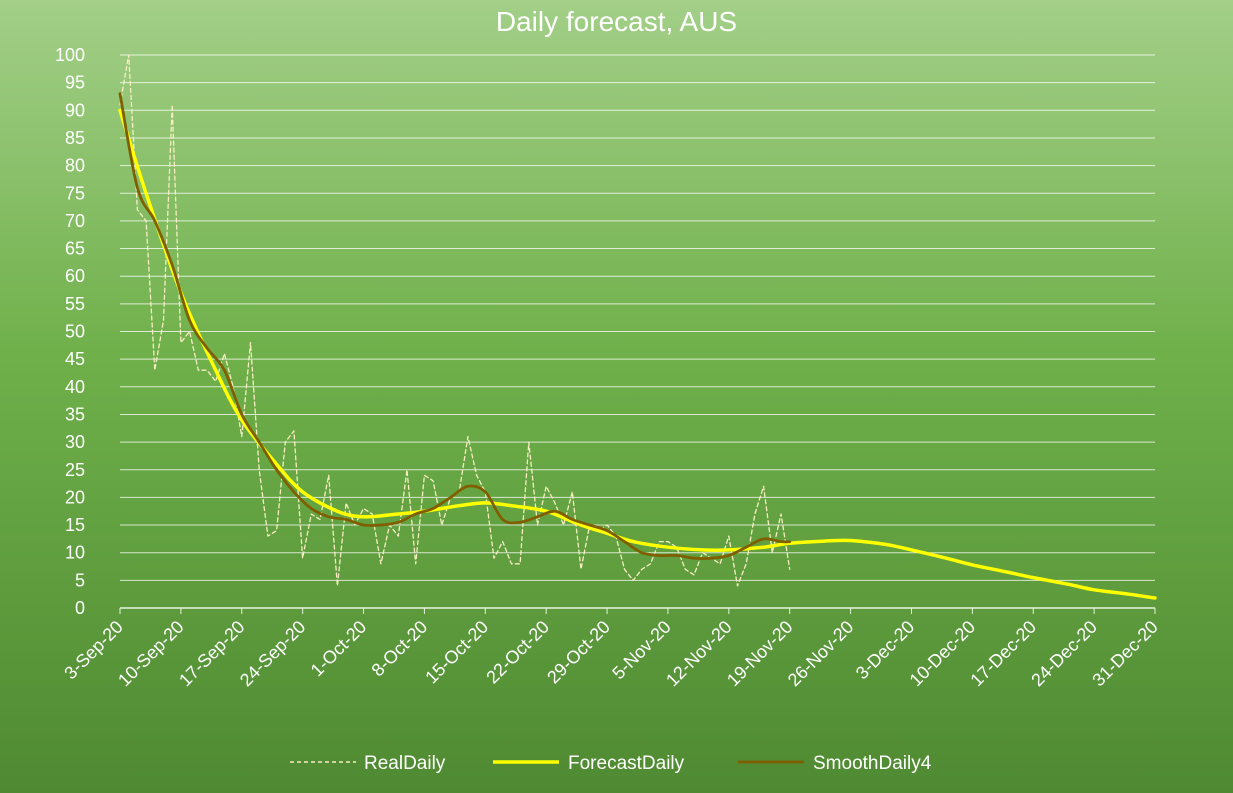 The image size is (1233, 793). Describe the element at coordinates (75, 332) in the screenshot. I see `y-tick-label: 50` at that location.